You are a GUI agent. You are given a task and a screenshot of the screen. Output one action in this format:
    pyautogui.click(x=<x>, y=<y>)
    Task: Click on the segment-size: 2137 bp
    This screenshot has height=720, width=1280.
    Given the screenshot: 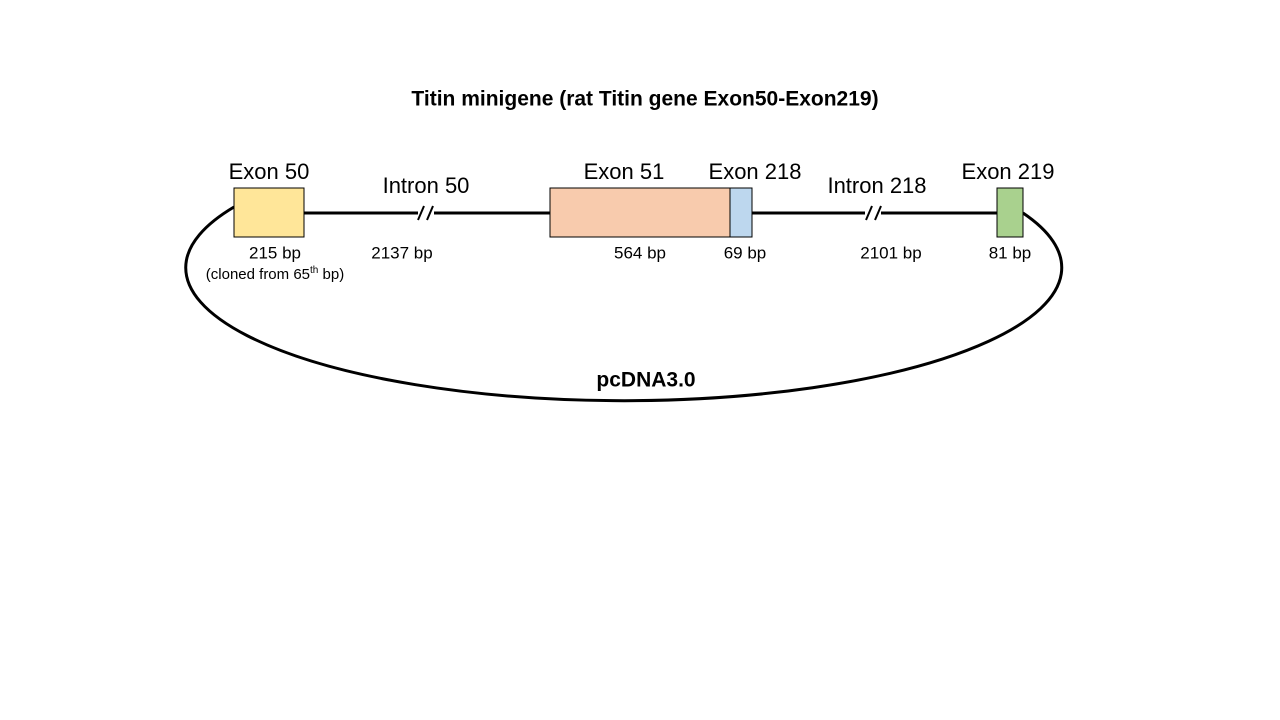 What is the action you would take?
    pyautogui.click(x=401, y=252)
    